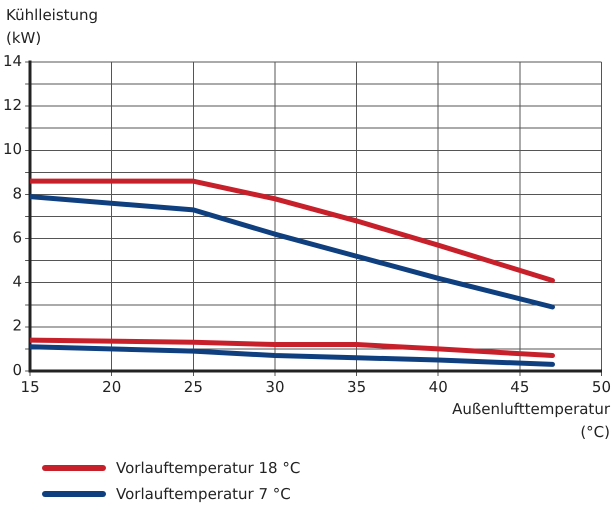  I want to click on y-tick-label: 14, so click(12, 61).